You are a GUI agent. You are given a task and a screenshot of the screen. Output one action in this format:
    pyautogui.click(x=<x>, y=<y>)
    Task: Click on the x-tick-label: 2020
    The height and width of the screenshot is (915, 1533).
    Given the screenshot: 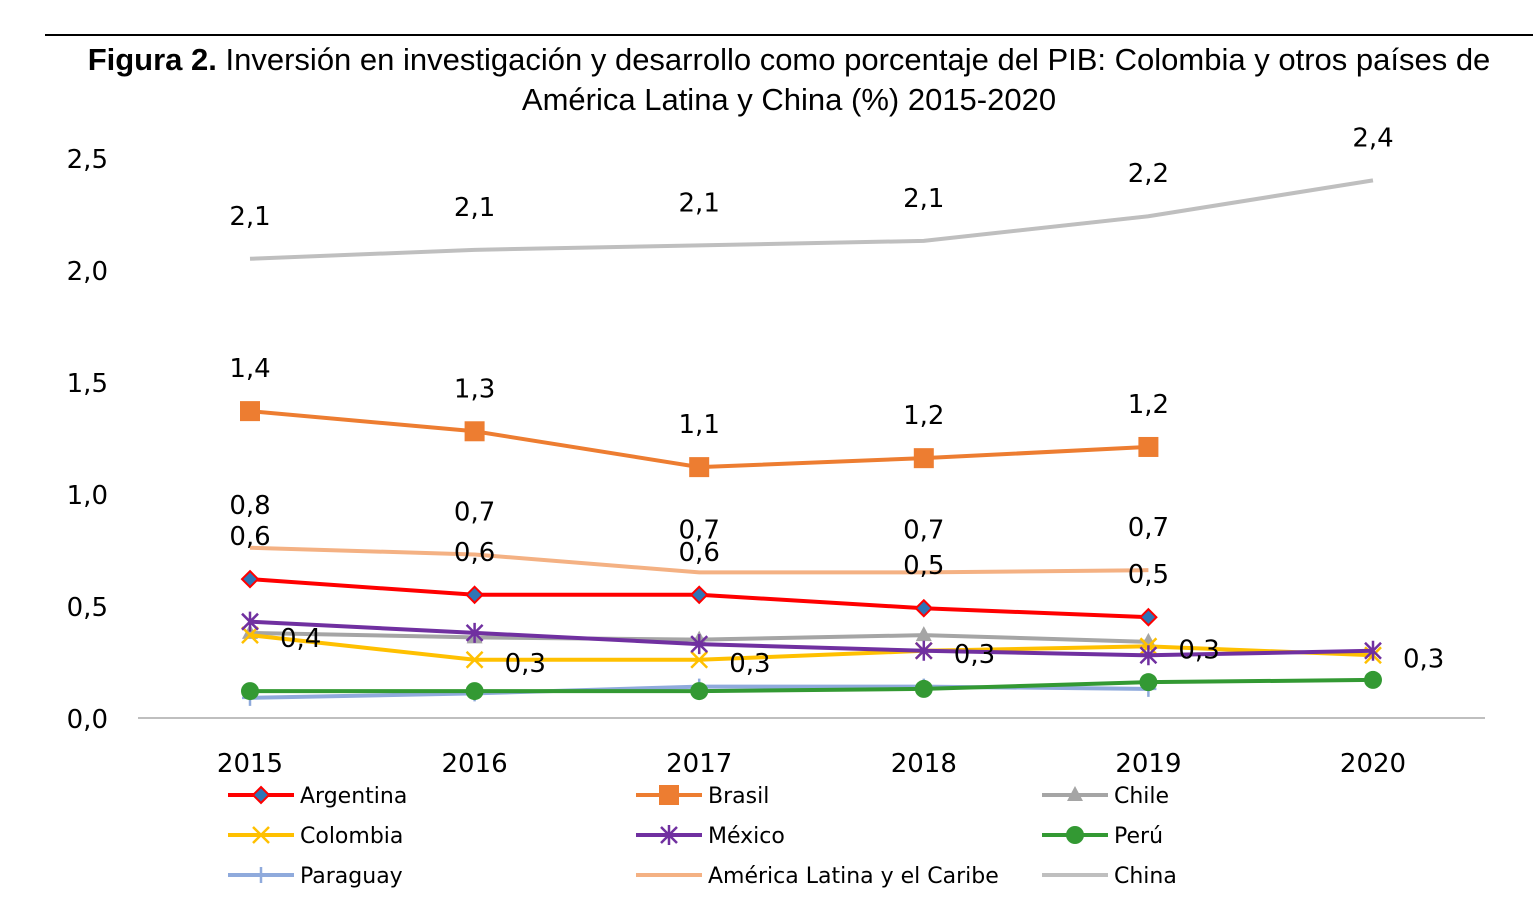 What is the action you would take?
    pyautogui.click(x=1373, y=764)
    